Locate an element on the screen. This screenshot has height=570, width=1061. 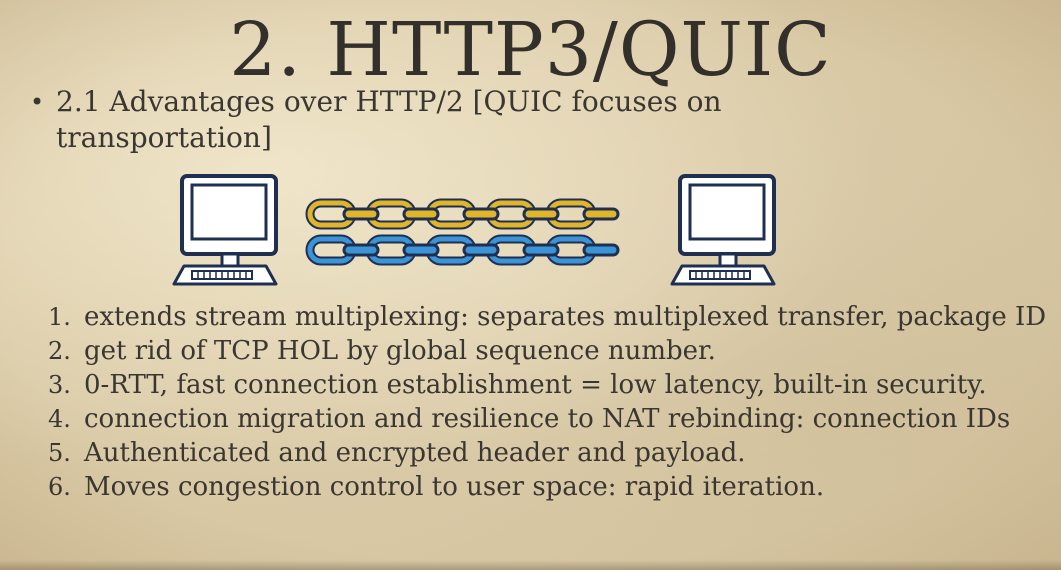
connection-diagram is located at coordinates (475, 232).